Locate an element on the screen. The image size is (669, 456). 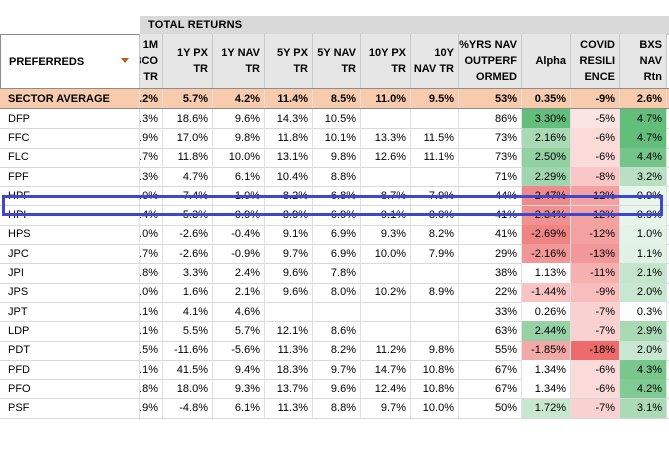
cell-pct: 55% is located at coordinates (490, 350).